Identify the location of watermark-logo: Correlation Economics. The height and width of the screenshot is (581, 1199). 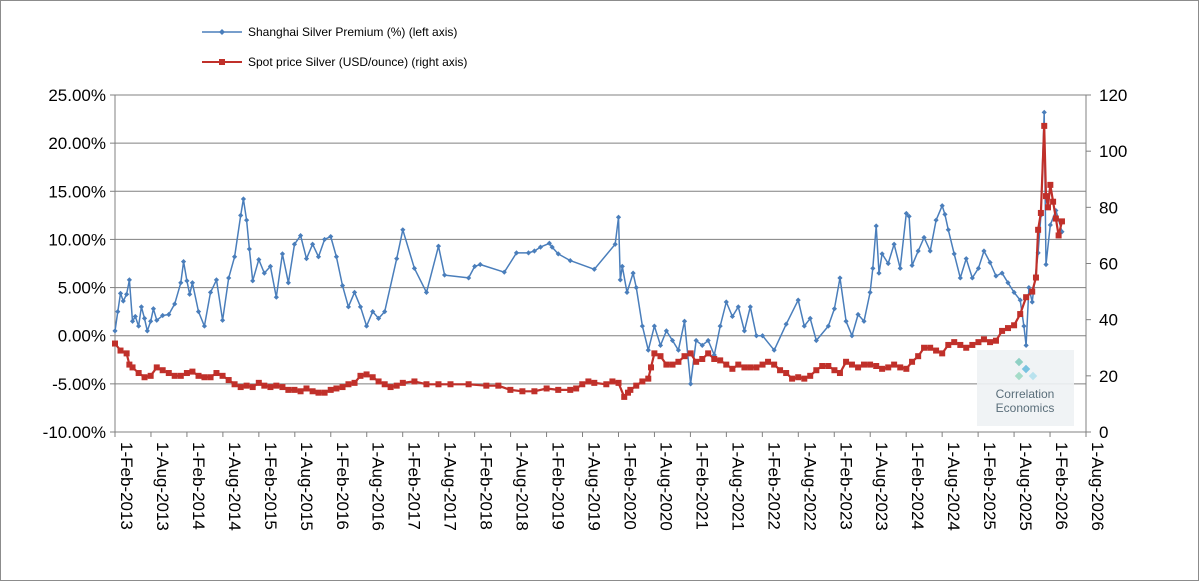
(1025, 388).